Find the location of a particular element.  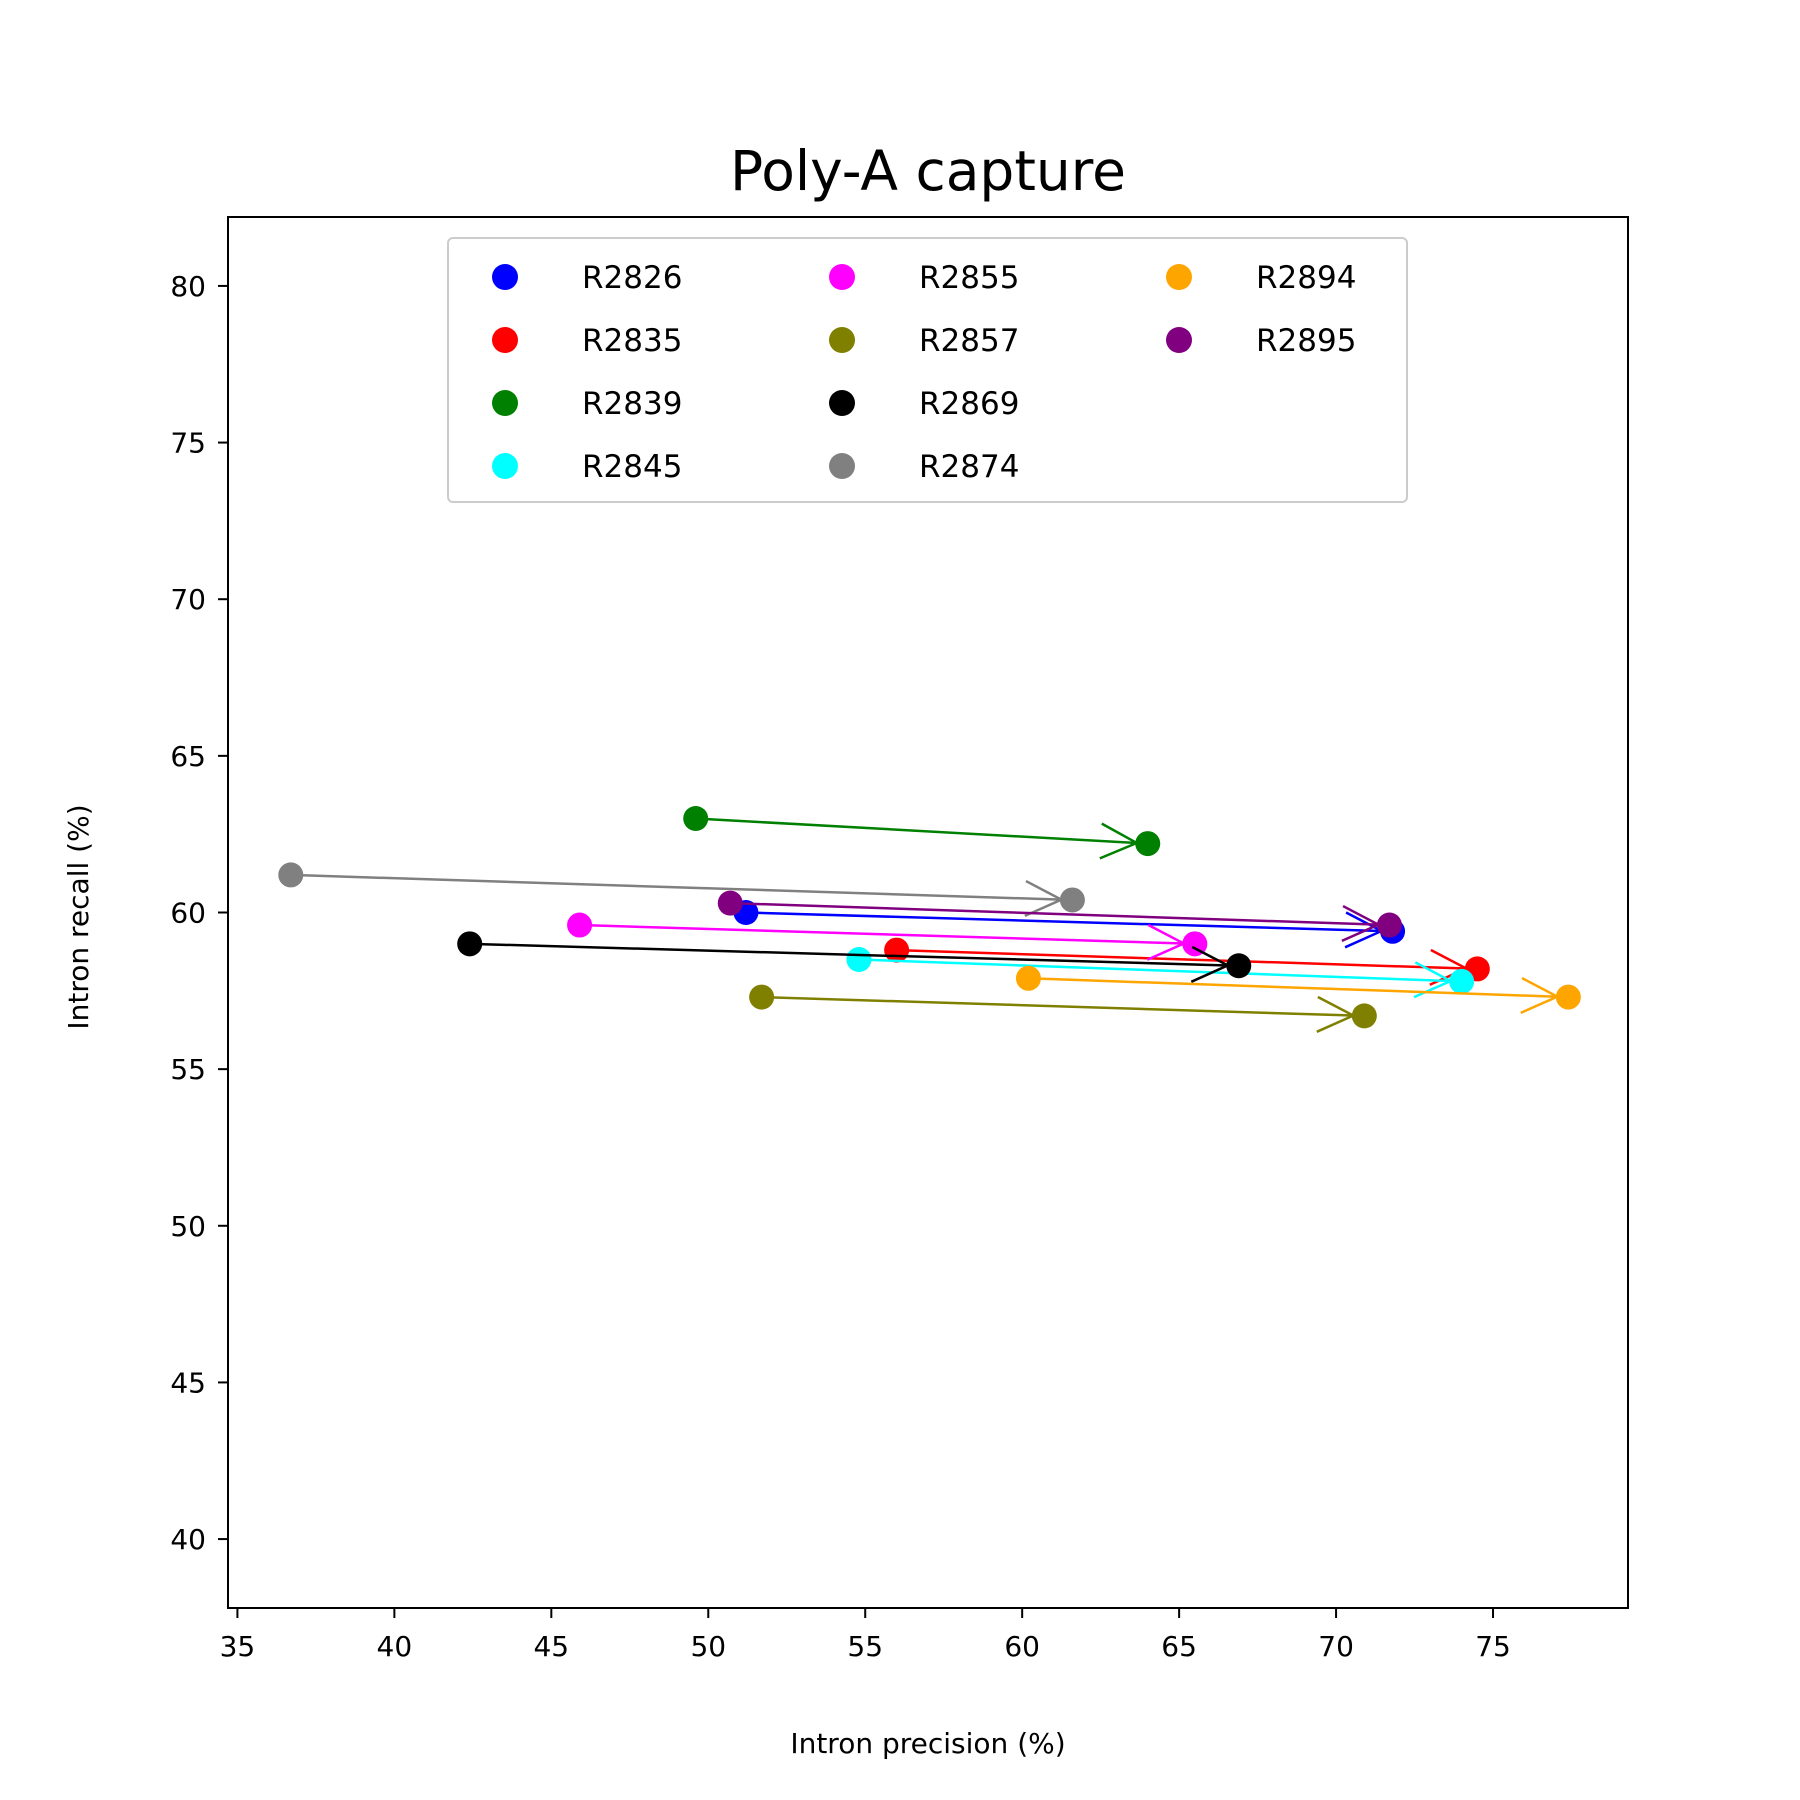

x-tick-label: 65 is located at coordinates (1179, 1646).